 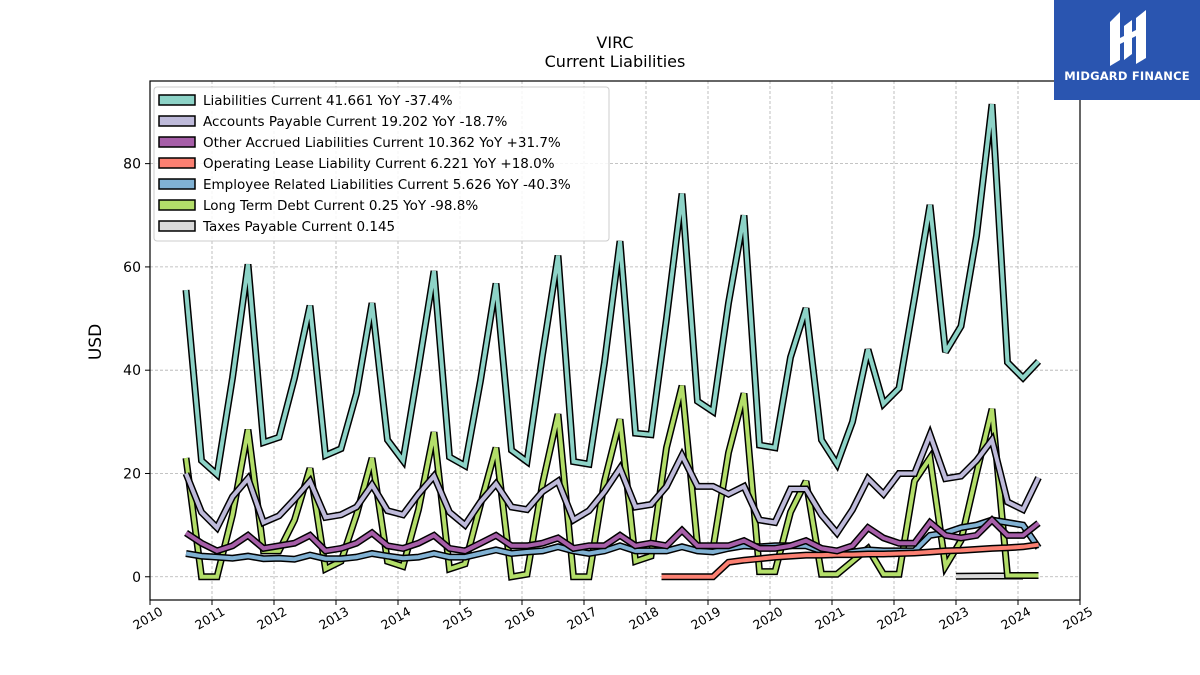 I want to click on chart-title: VIRC, so click(x=615, y=42).